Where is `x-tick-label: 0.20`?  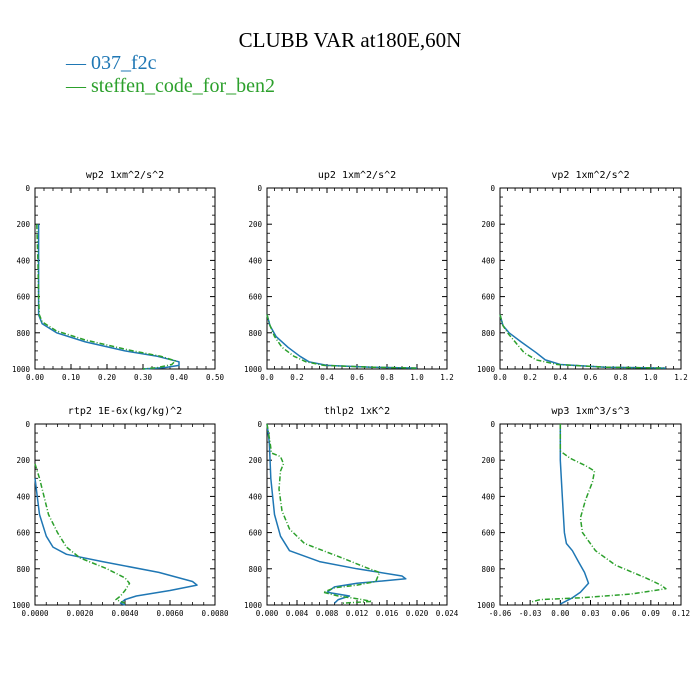 x-tick-label: 0.20 is located at coordinates (107, 377).